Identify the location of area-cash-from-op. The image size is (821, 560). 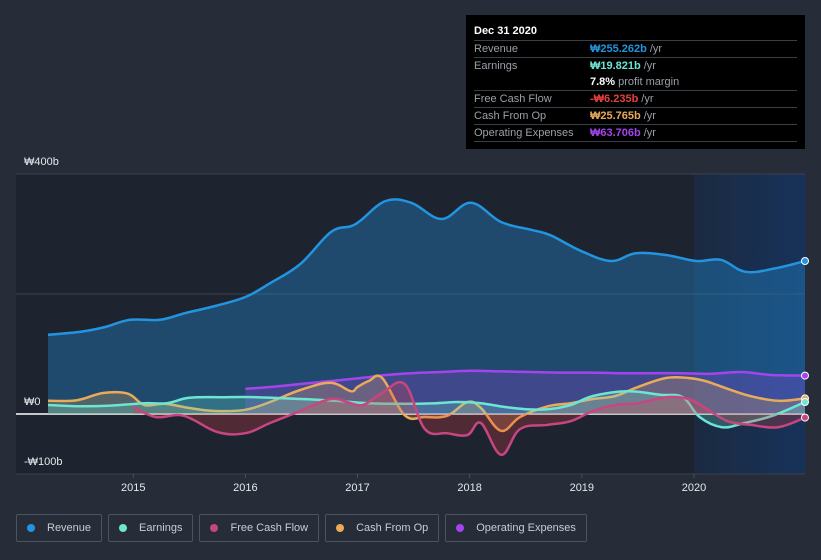
(426, 403).